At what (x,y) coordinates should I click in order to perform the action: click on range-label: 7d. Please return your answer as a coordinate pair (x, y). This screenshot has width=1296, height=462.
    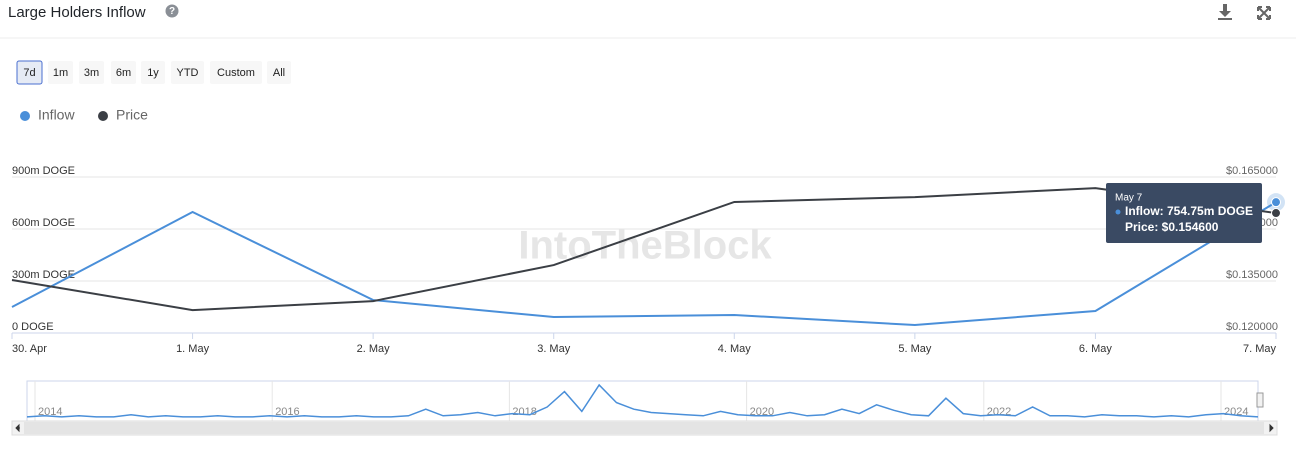
    Looking at the image, I should click on (29, 73).